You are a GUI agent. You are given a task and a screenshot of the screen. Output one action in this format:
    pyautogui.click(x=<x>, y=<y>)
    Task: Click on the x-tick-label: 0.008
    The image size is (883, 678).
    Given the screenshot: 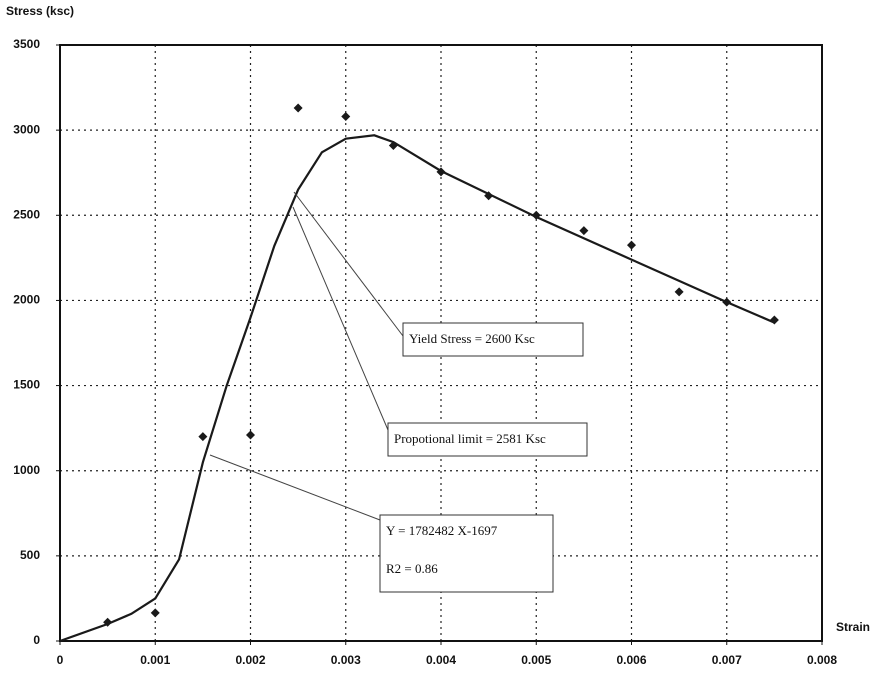 What is the action you would take?
    pyautogui.click(x=822, y=660)
    